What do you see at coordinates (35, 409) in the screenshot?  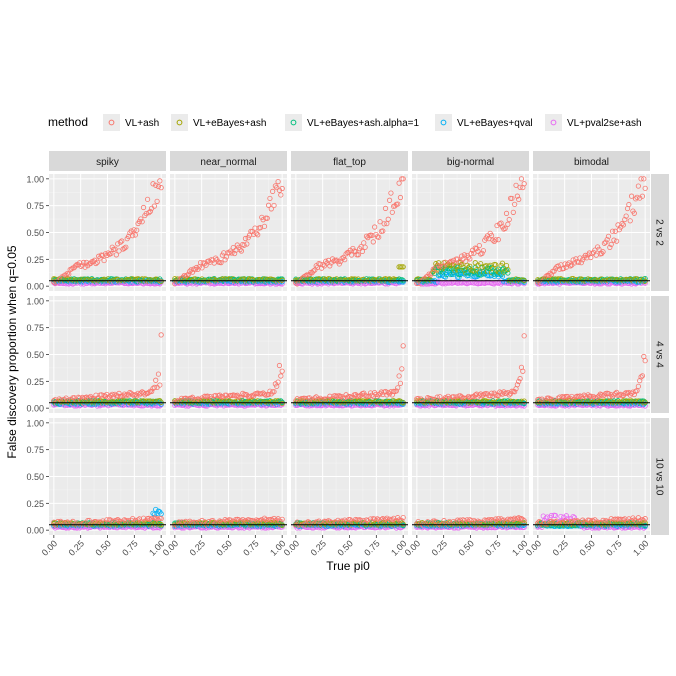 I see `y-tick-label: 0.00` at bounding box center [35, 409].